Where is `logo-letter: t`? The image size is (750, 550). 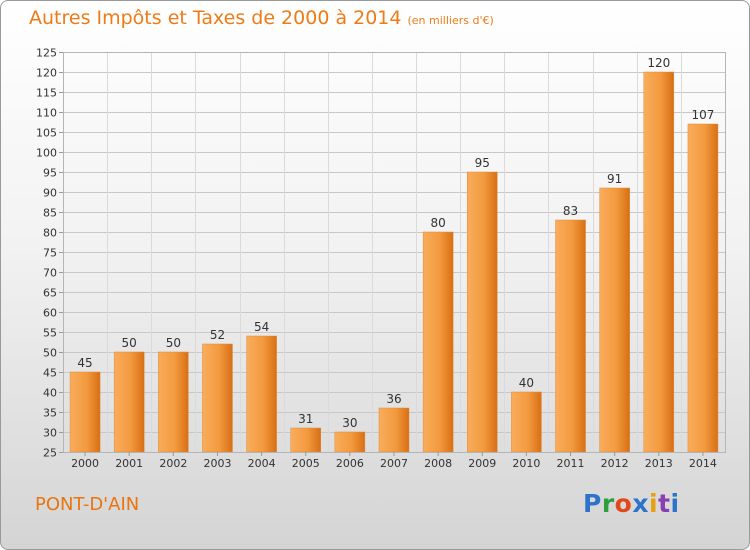
logo-letter: t is located at coordinates (664, 503).